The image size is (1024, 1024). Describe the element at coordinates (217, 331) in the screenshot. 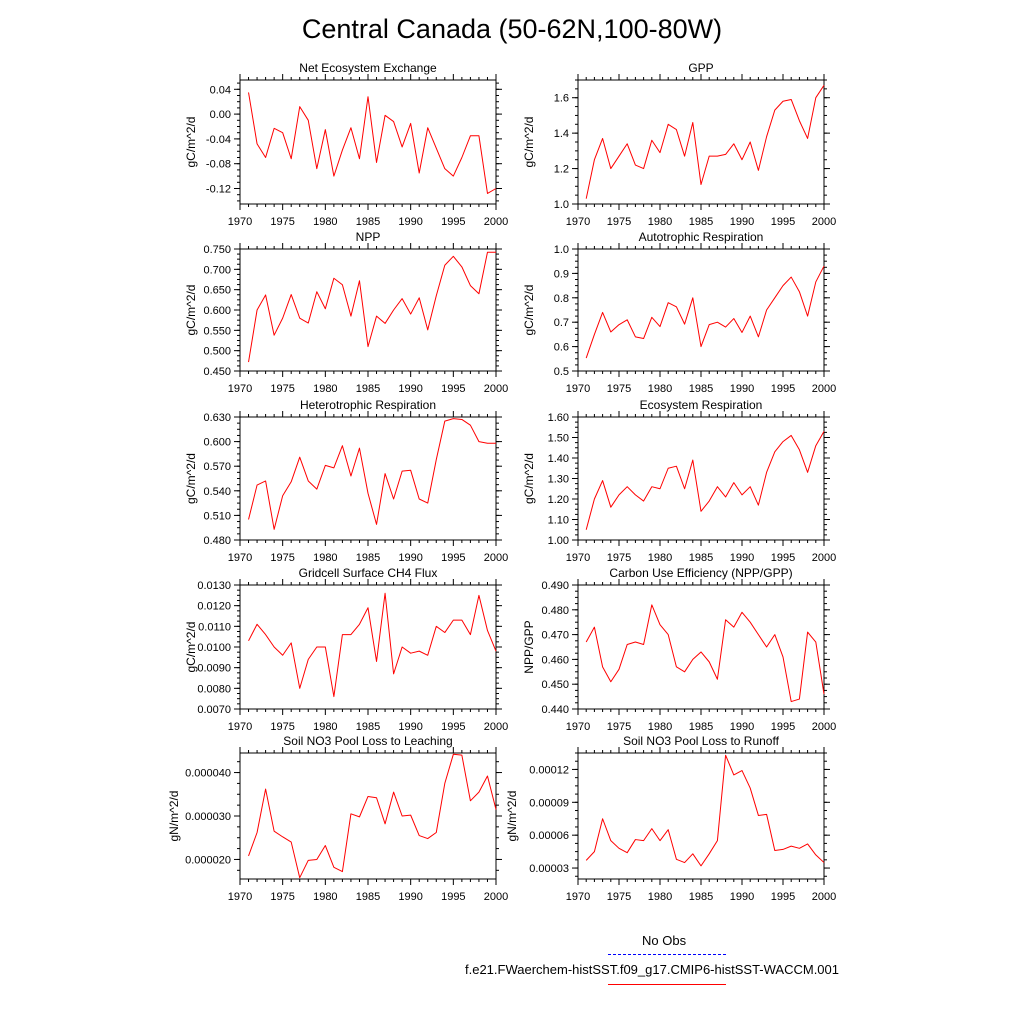

I see `y-tick-label: 0.550` at that location.